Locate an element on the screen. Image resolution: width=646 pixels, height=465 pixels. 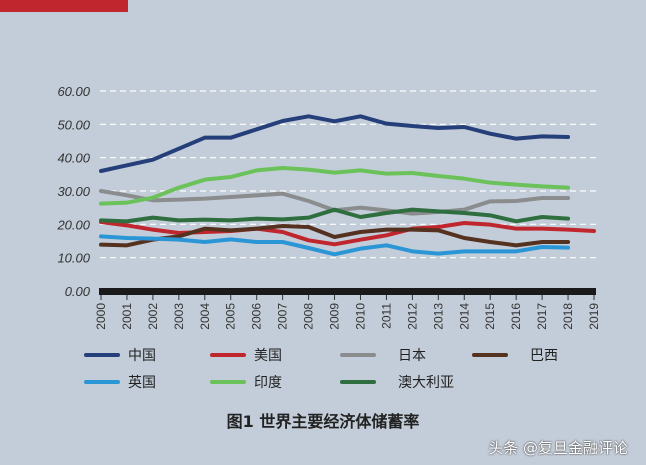
y-tick-label: 40.00 is located at coordinates (73, 158).